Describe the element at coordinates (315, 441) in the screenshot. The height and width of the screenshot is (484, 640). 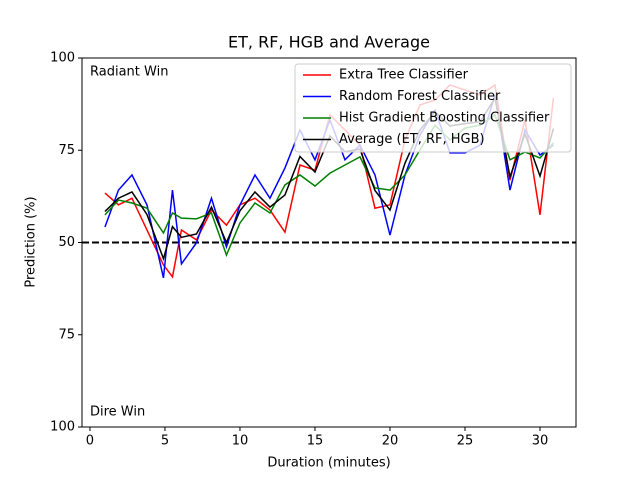
I see `x-tick-label: 15` at that location.